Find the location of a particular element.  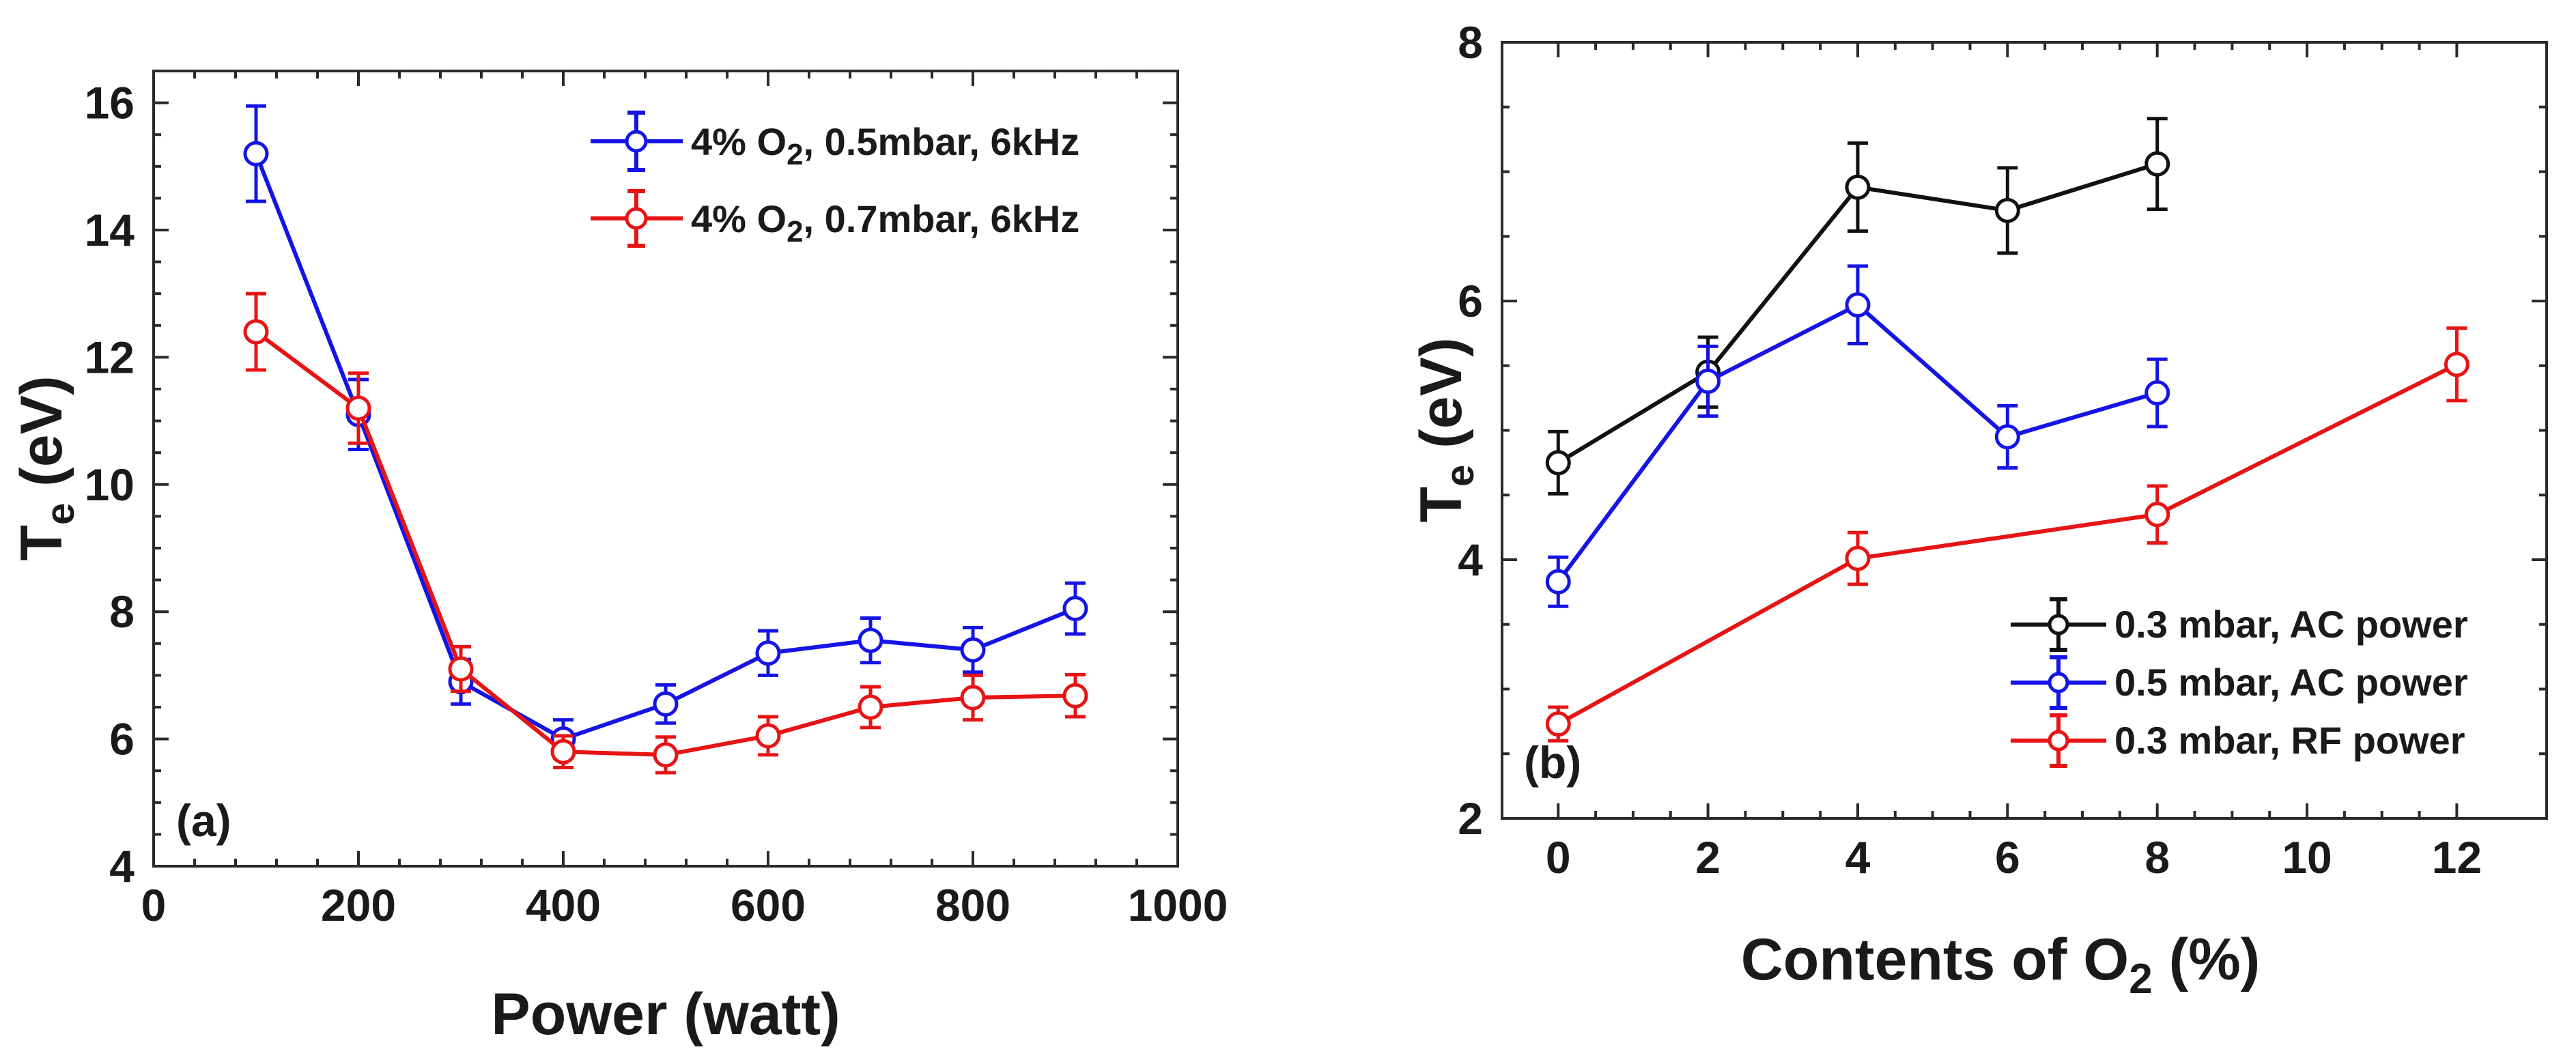

panel-a-y-tick-label: 8 is located at coordinates (122, 611).